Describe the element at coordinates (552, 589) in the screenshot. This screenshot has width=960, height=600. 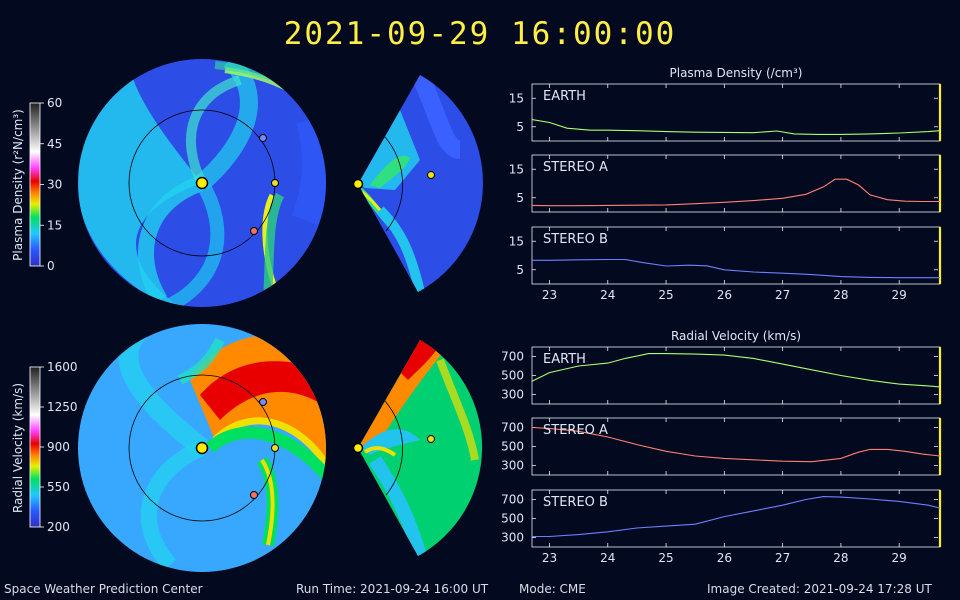
I see `footer-mode: Mode: CME` at that location.